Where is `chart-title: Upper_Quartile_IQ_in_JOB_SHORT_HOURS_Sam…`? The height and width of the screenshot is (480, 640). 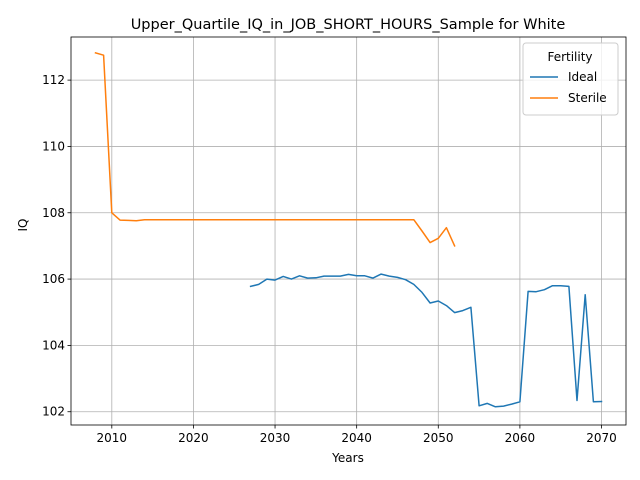 chart-title: Upper_Quartile_IQ_in_JOB_SHORT_HOURS_Sam… is located at coordinates (348, 25).